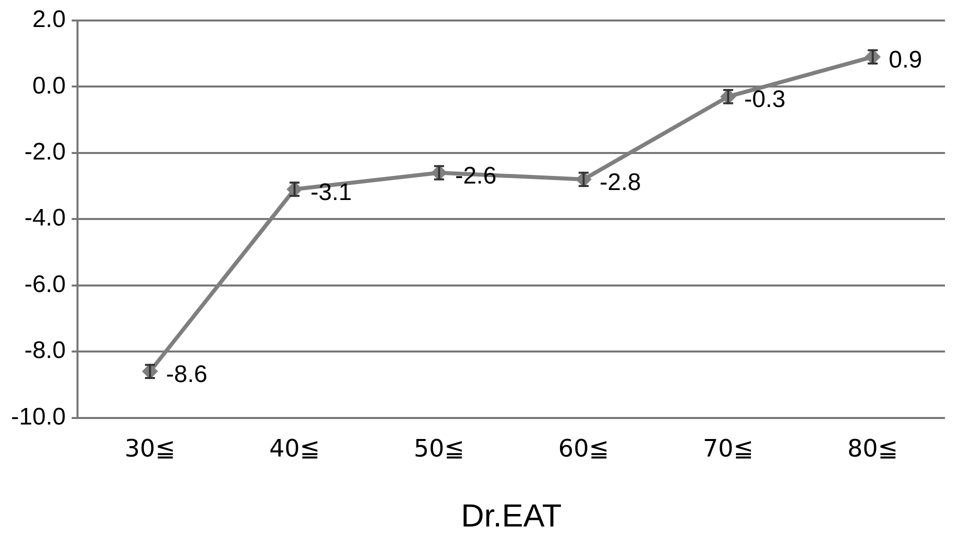 This screenshot has height=546, width=953. What do you see at coordinates (905, 60) in the screenshot?
I see `data-label: 0.9` at bounding box center [905, 60].